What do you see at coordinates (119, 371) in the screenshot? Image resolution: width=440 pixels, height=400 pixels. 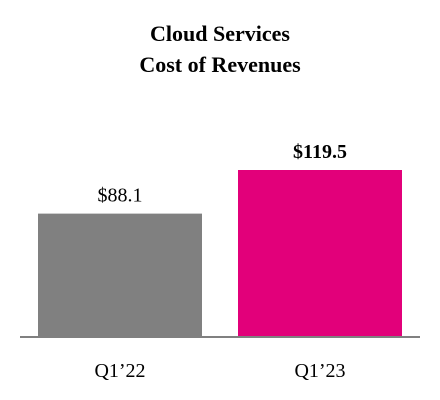 I see `x-tick-label-1: Q1’22` at bounding box center [119, 371].